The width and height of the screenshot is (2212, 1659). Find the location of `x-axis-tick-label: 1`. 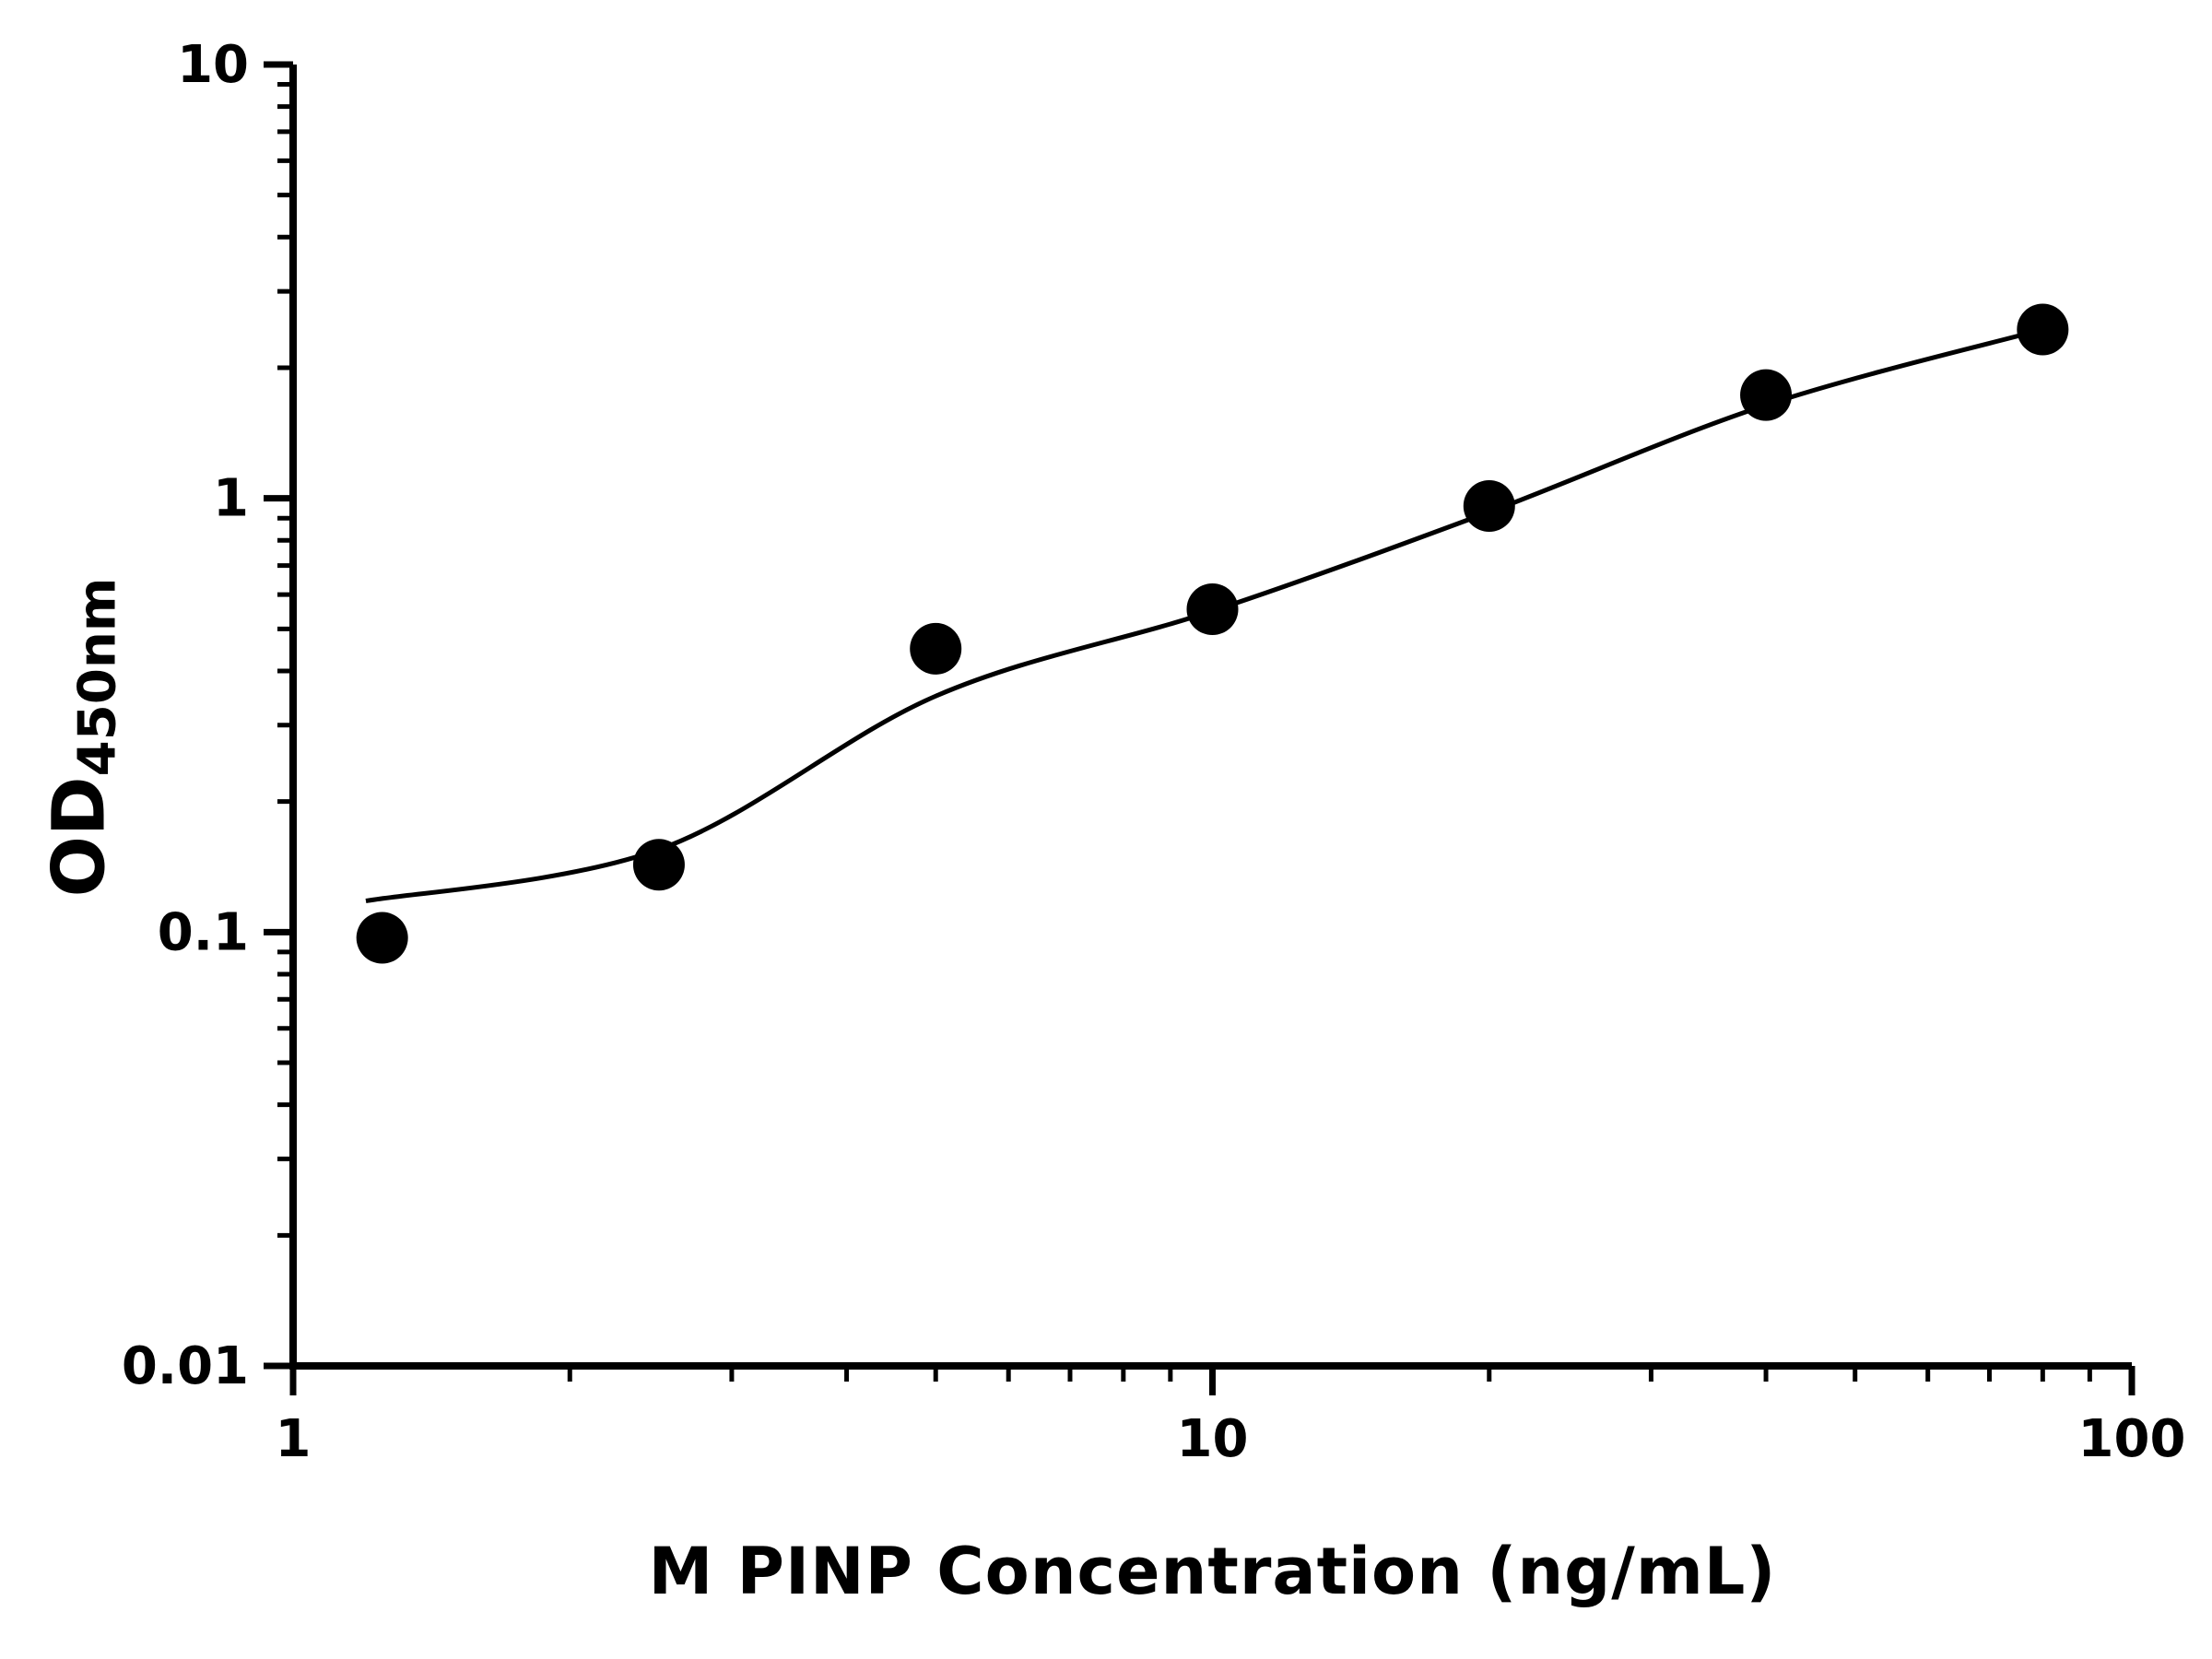

x-axis-tick-label: 1 is located at coordinates (294, 1439).